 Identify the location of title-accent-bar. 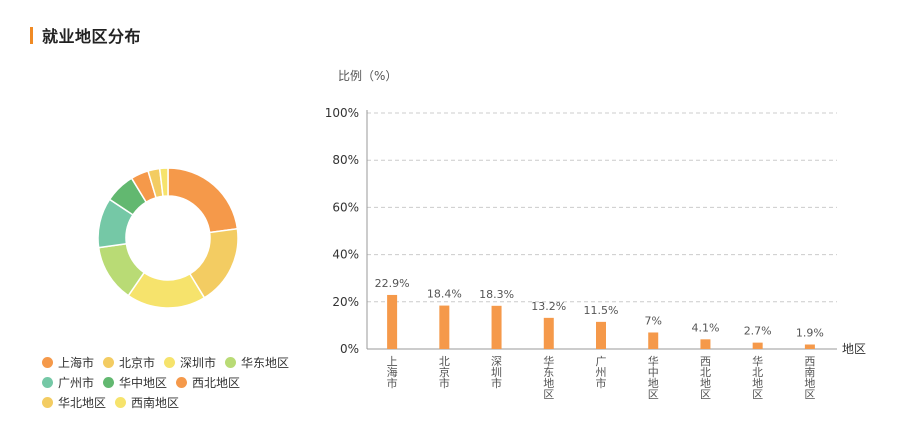
(31, 35).